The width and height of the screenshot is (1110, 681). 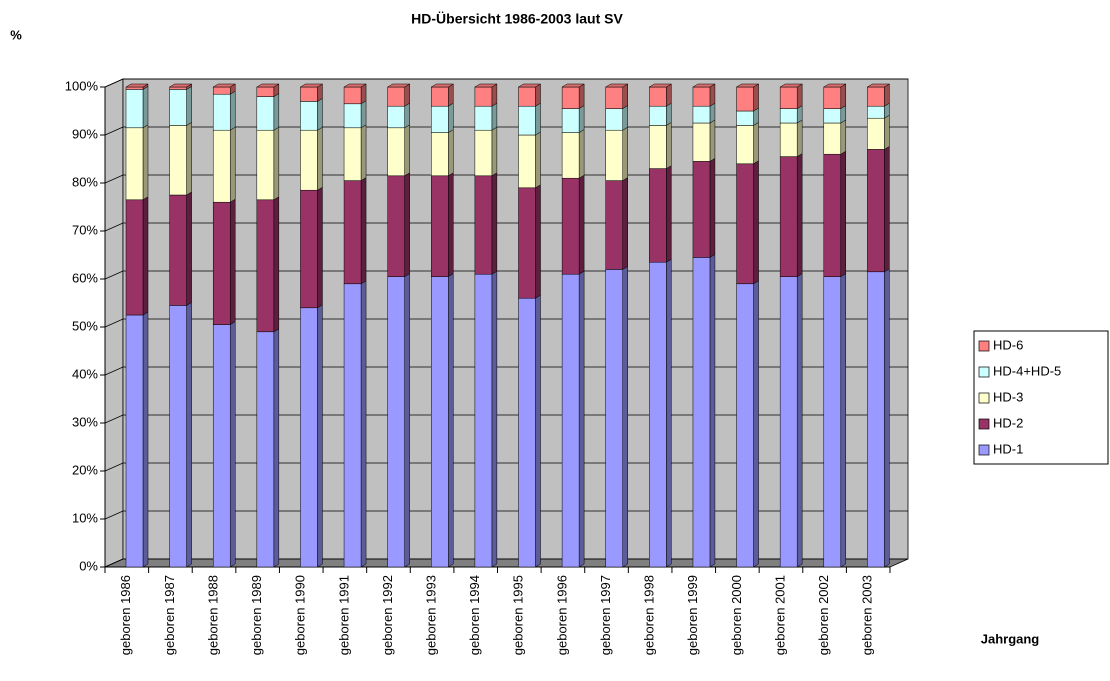 What do you see at coordinates (867, 615) in the screenshot?
I see `x-tick-label: geboren 2003` at bounding box center [867, 615].